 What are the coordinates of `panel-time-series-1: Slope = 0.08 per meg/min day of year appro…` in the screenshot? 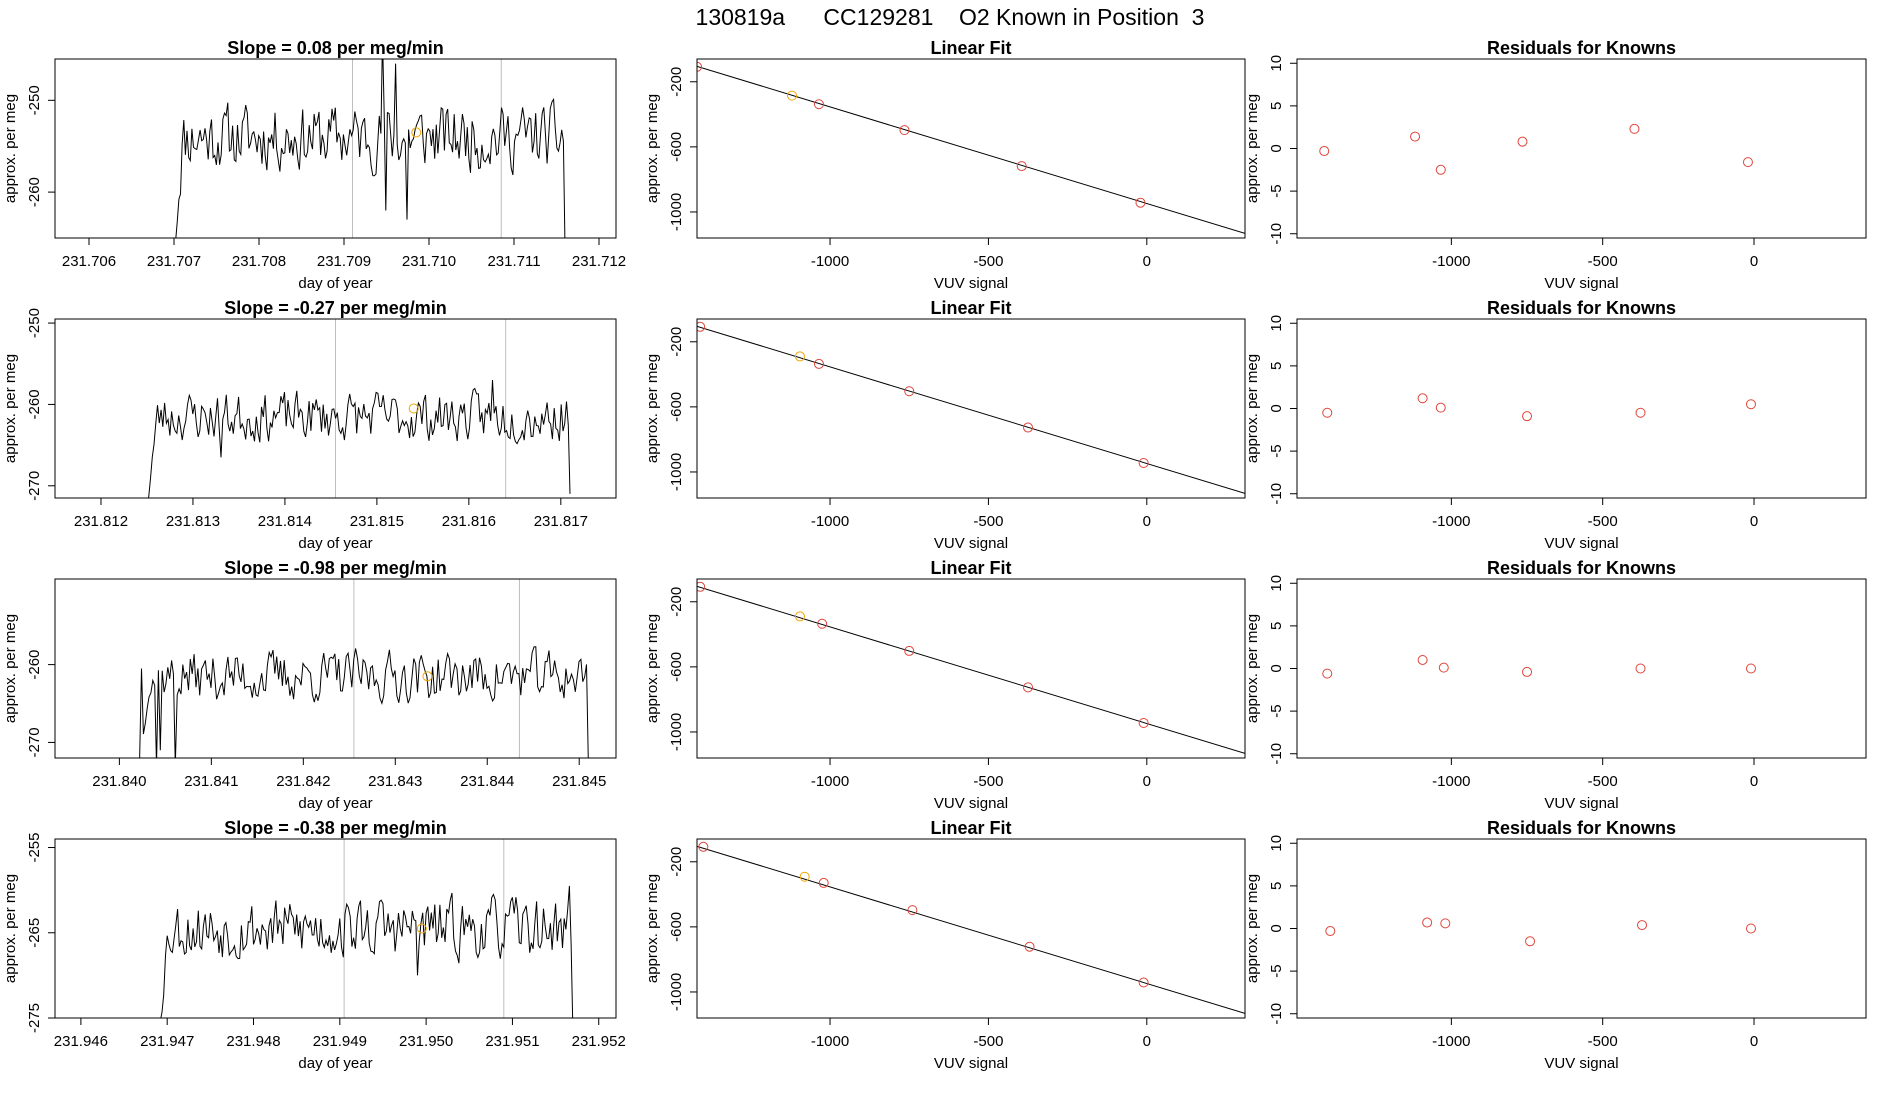 It's located at (314, 165).